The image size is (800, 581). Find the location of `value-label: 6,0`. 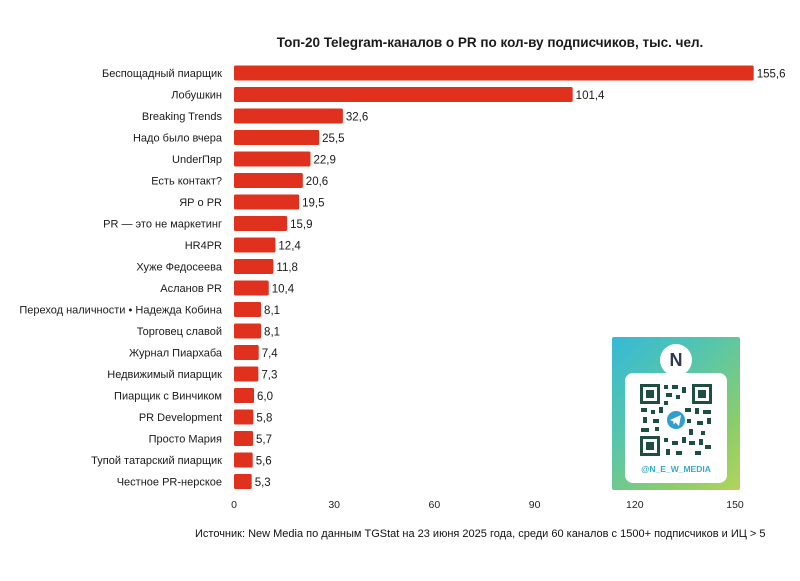

value-label: 6,0 is located at coordinates (265, 397).